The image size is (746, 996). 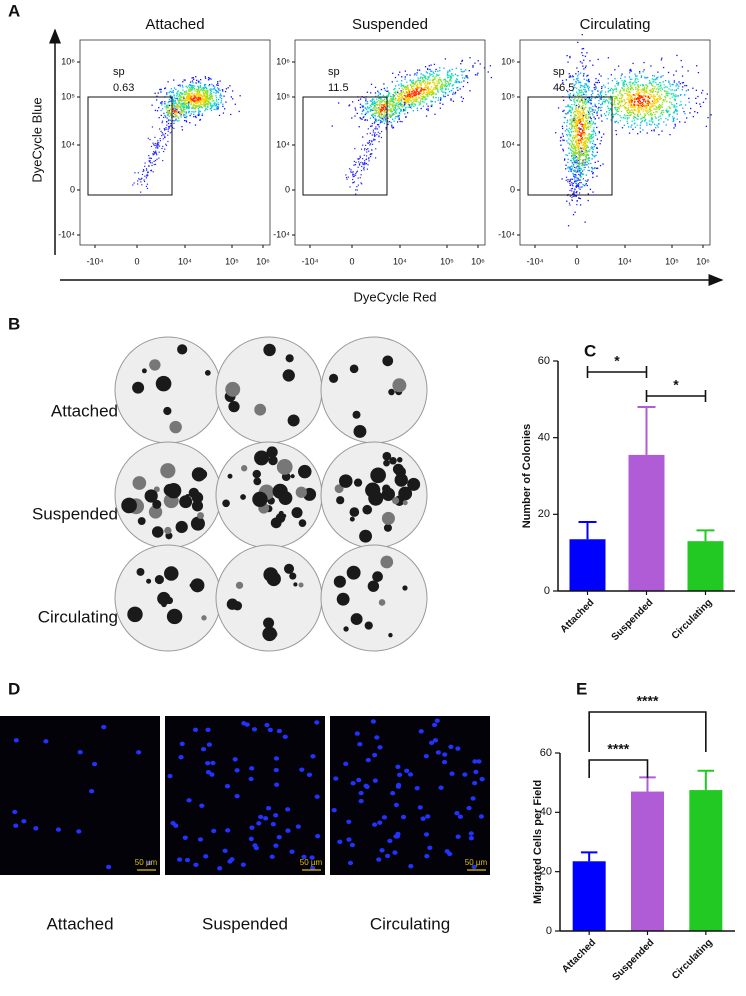 What do you see at coordinates (589, 896) in the screenshot?
I see `bar` at bounding box center [589, 896].